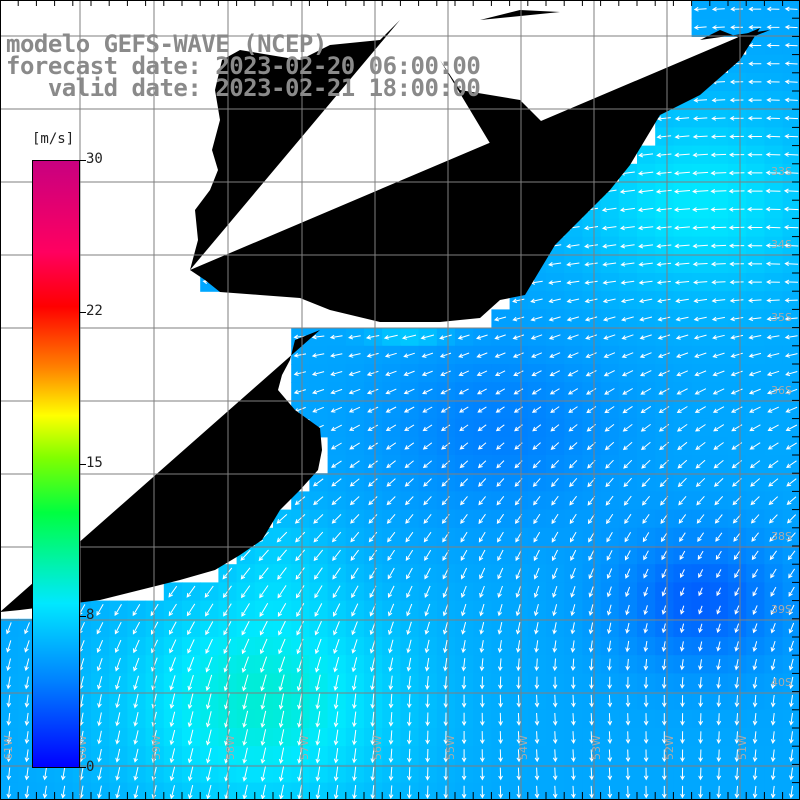  Describe the element at coordinates (377, 747) in the screenshot. I see `lon-label: 56W` at that location.